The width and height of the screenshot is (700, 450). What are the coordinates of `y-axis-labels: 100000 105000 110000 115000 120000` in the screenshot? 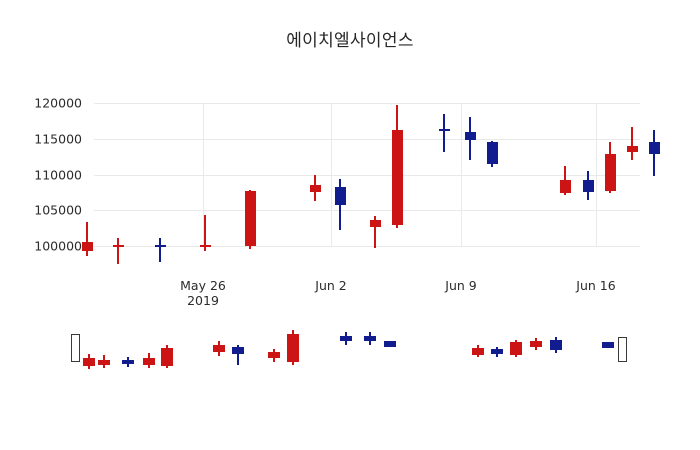 It's located at (44, 175).